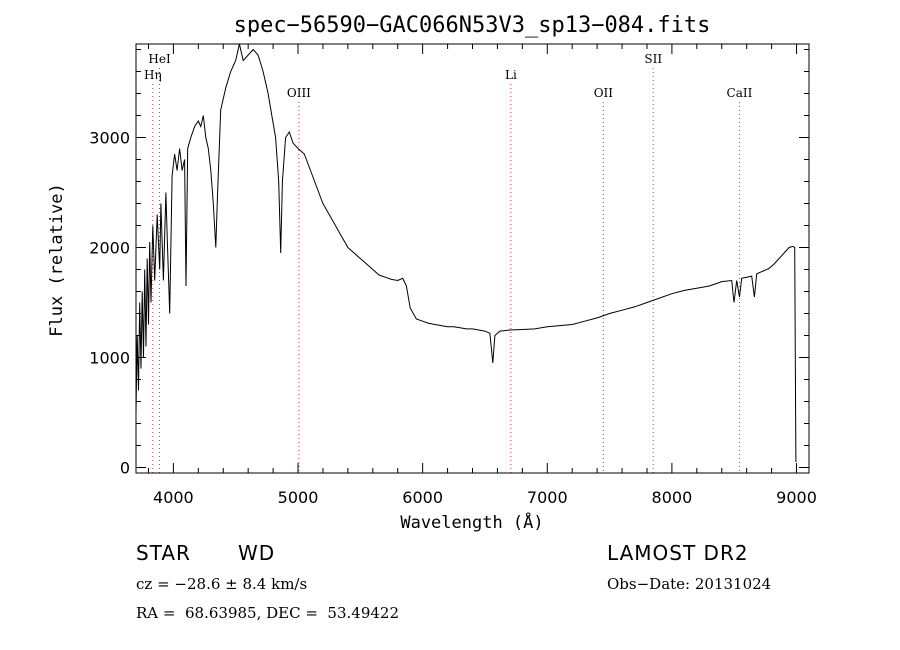 The height and width of the screenshot is (650, 900). What do you see at coordinates (653, 59) in the screenshot?
I see `spectral-line-label: SII` at bounding box center [653, 59].